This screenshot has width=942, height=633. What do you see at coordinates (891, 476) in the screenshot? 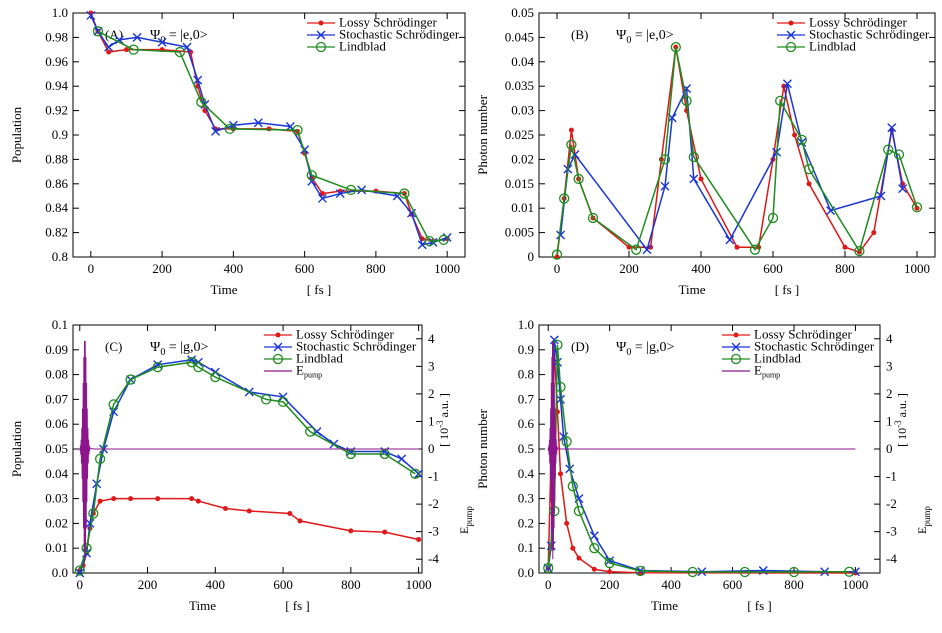
I see `y2-tick-label: -1` at bounding box center [891, 476].